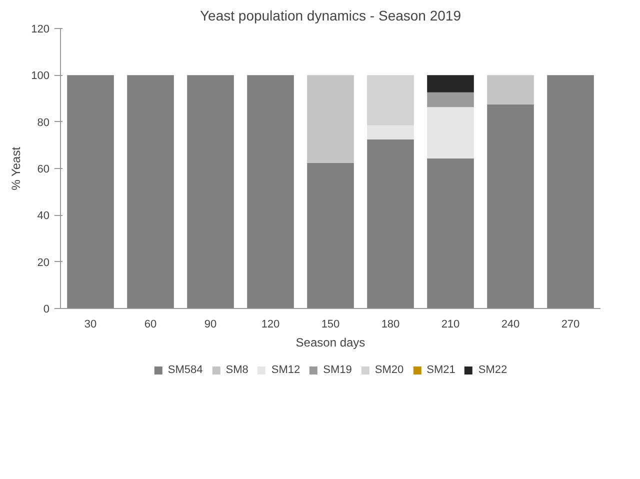  What do you see at coordinates (390, 324) in the screenshot?
I see `x-tick-label: 180` at bounding box center [390, 324].